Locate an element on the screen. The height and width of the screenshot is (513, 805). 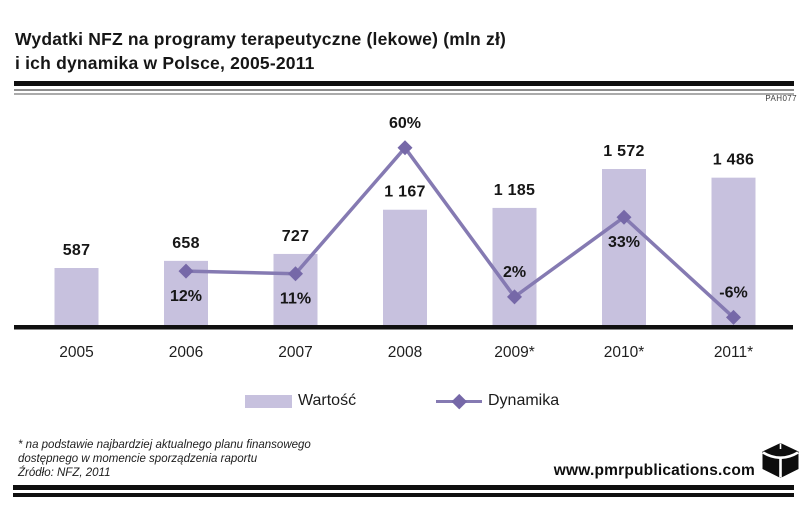
bar-2008 is located at coordinates (405, 268).